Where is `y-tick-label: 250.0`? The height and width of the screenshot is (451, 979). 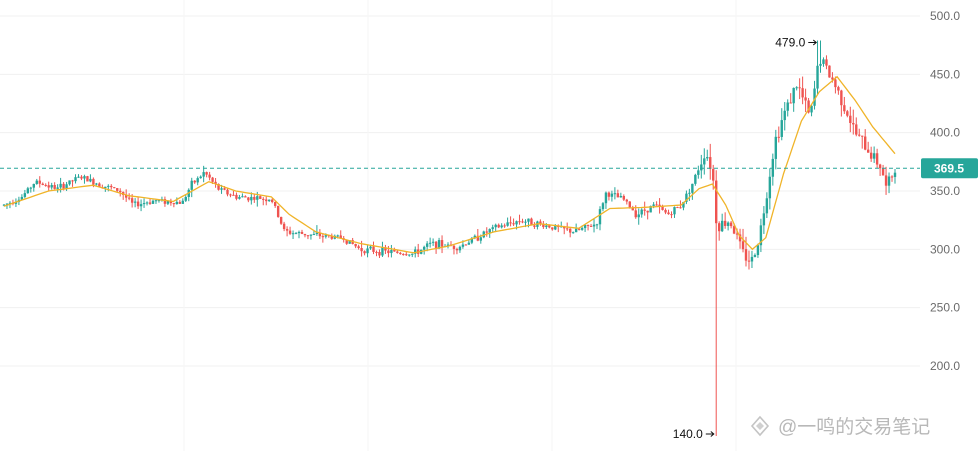
y-tick-label: 250.0 is located at coordinates (945, 308).